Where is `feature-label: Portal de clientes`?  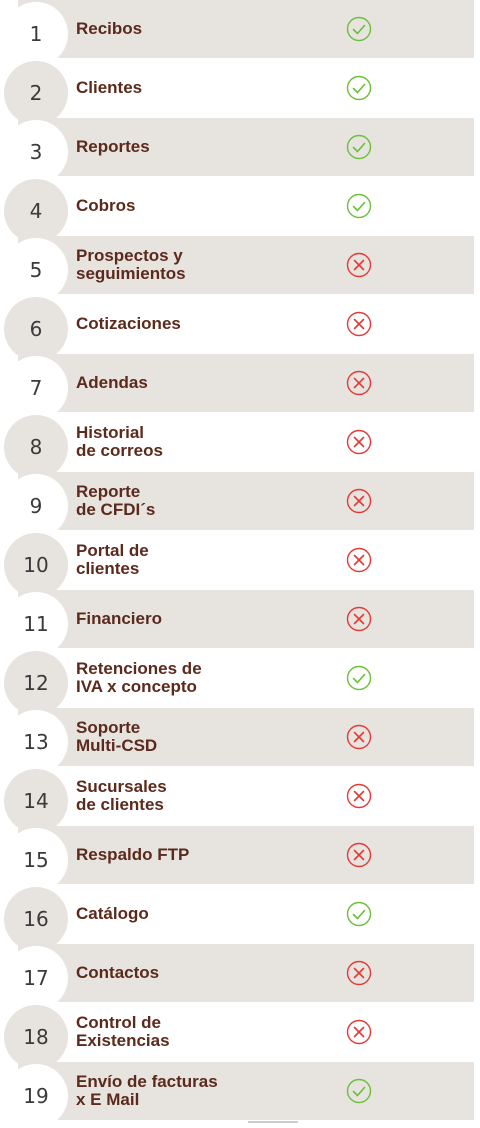
feature-label: Portal de clientes is located at coordinates (112, 559).